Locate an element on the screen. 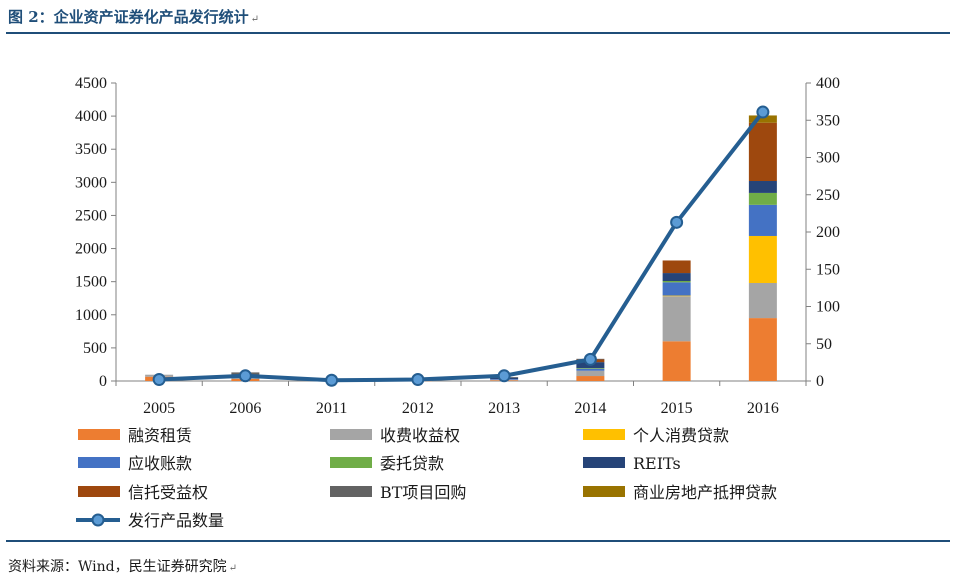 Image resolution: width=956 pixels, height=584 pixels. legend-label: BT项目回购 is located at coordinates (423, 492).